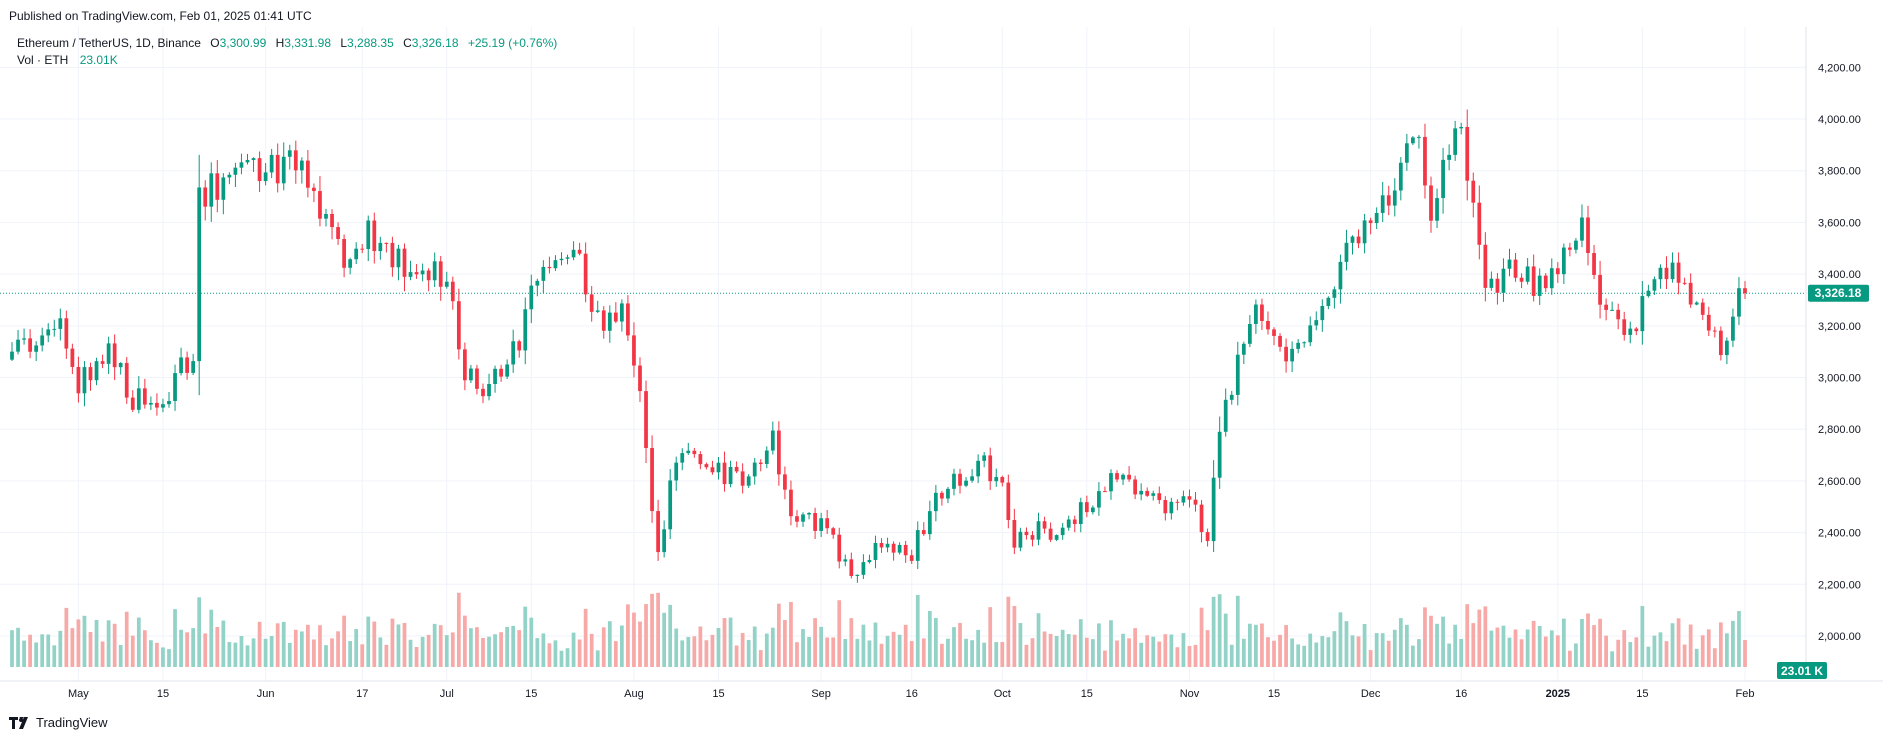 This screenshot has height=742, width=1883. I want to click on last-price-label: 3,326.18, so click(1838, 293).